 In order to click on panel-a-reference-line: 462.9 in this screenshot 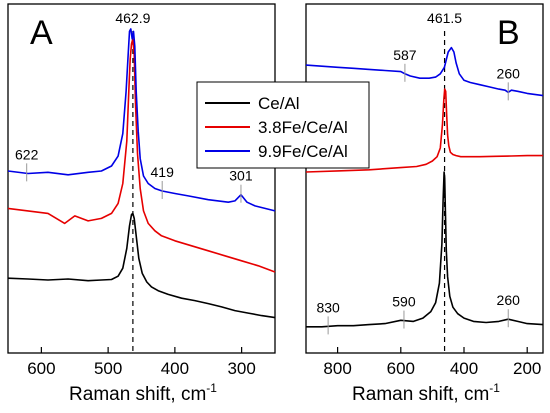, I will do `click(133, 181)`.